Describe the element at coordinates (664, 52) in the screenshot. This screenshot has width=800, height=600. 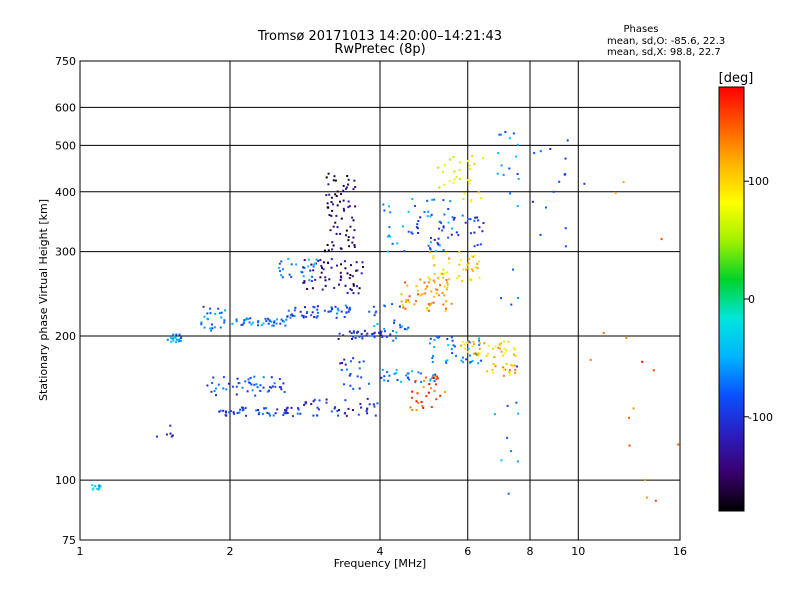
I see `stats-x-line: mean, sd,X: 98.8, 22.7` at that location.